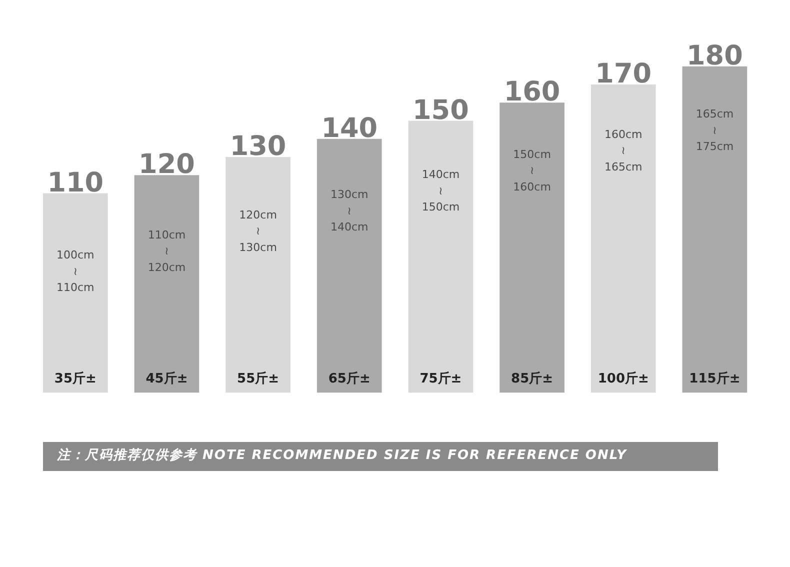  Describe the element at coordinates (441, 378) in the screenshot. I see `x-tick-label: 75斤±` at that location.